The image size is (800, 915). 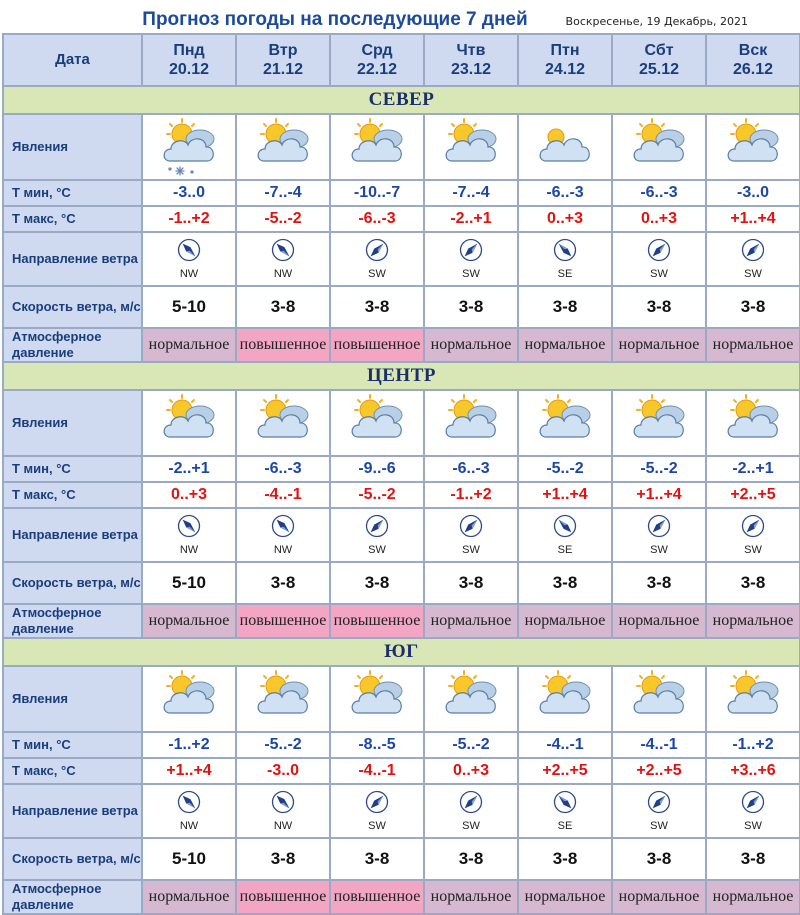 I want to click on wind-speed-label: Скорость ветра, м/с, so click(x=72, y=859).